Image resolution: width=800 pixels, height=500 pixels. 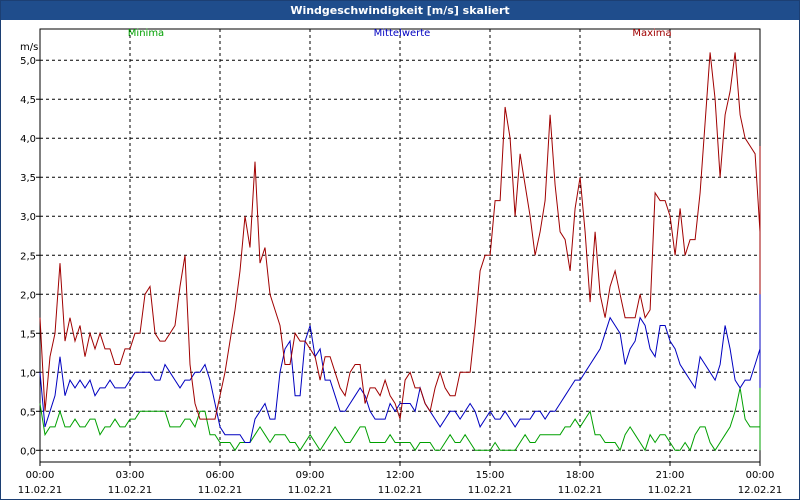 I want to click on y-tick-label: 4,5, so click(x=28, y=100).